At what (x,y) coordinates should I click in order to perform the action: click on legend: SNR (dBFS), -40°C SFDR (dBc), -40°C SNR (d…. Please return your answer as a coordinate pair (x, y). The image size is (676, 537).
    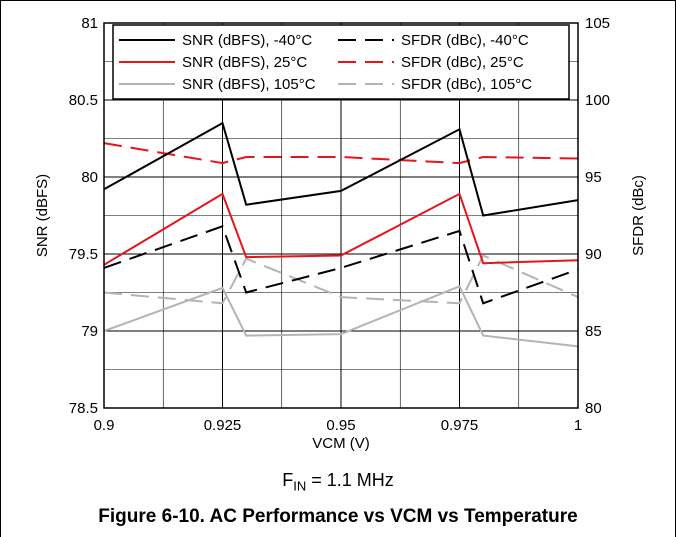
    Looking at the image, I should click on (341, 62).